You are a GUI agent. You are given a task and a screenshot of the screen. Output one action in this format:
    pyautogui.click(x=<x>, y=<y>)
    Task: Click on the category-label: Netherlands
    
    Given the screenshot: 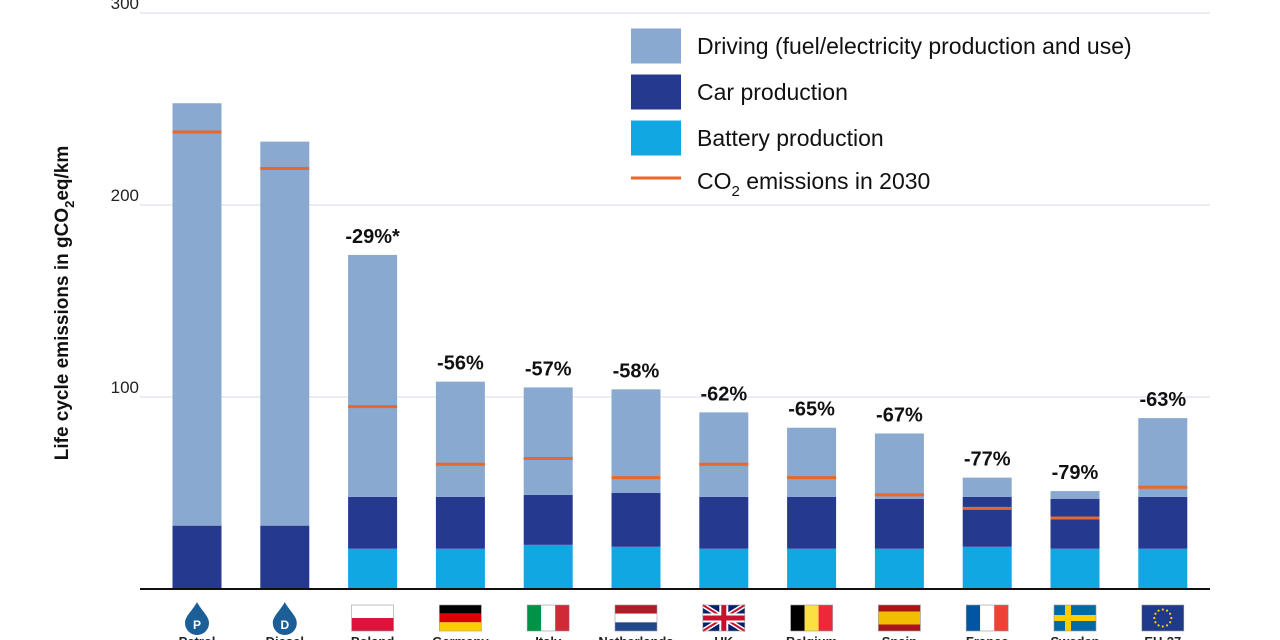 What is the action you would take?
    pyautogui.click(x=635, y=637)
    